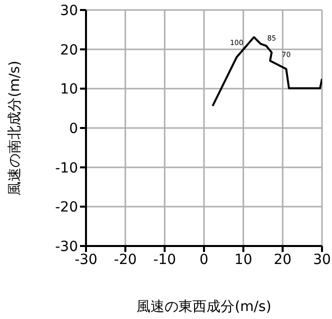  I want to click on x-tick-label: 10, so click(243, 260).